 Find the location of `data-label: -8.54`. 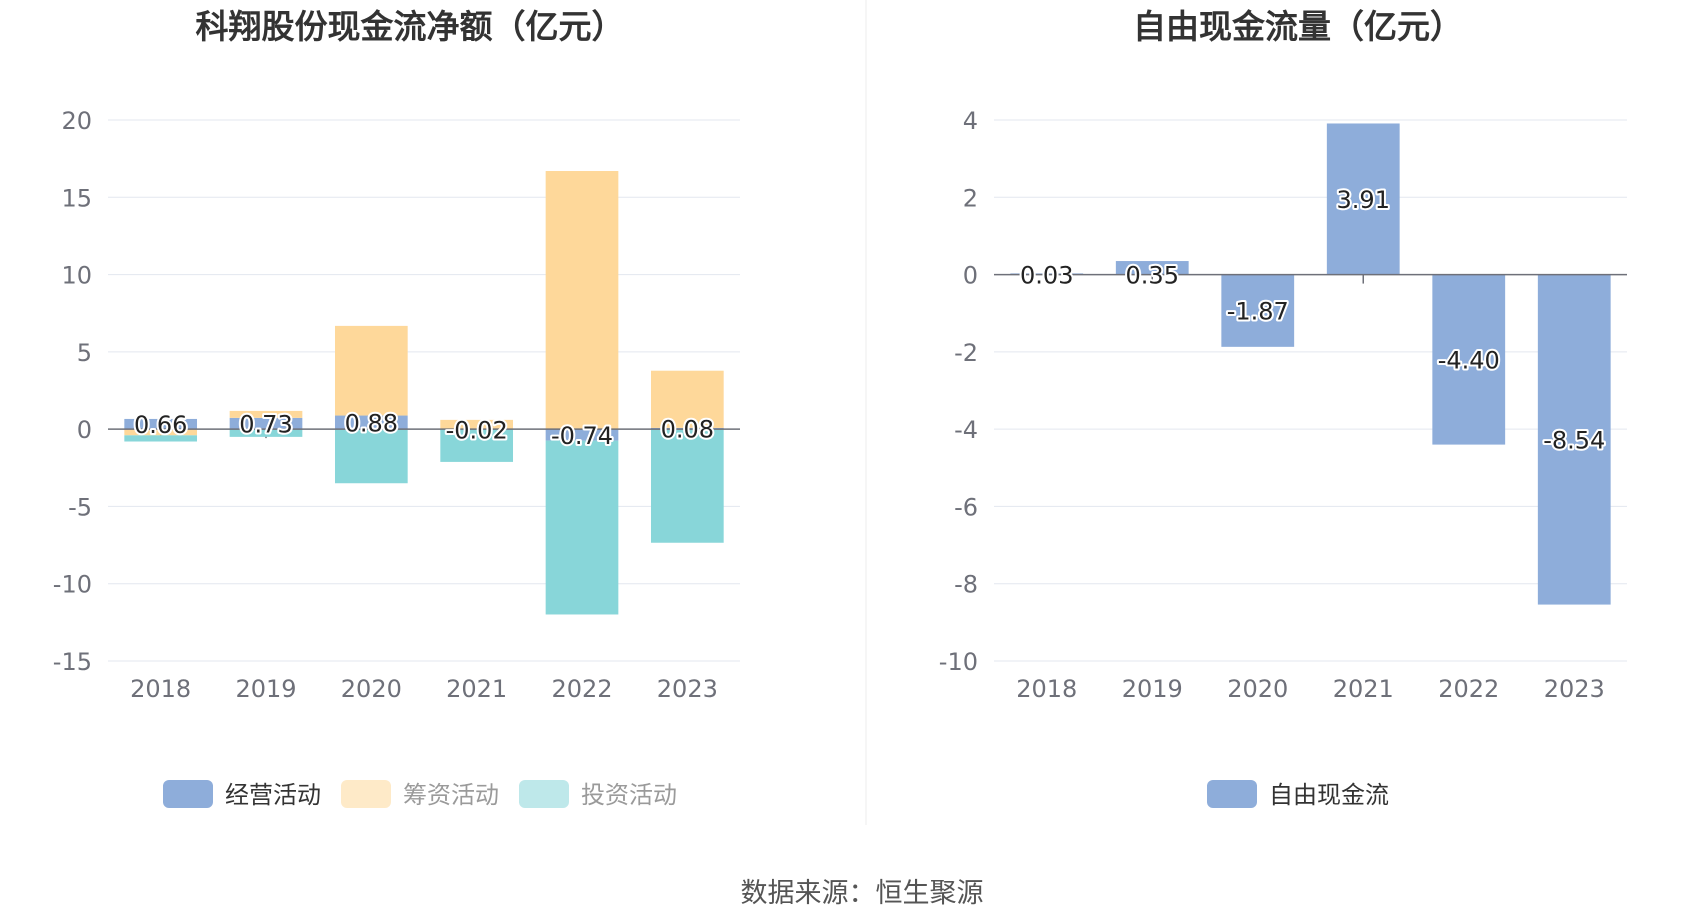

data-label: -8.54 is located at coordinates (1574, 441).